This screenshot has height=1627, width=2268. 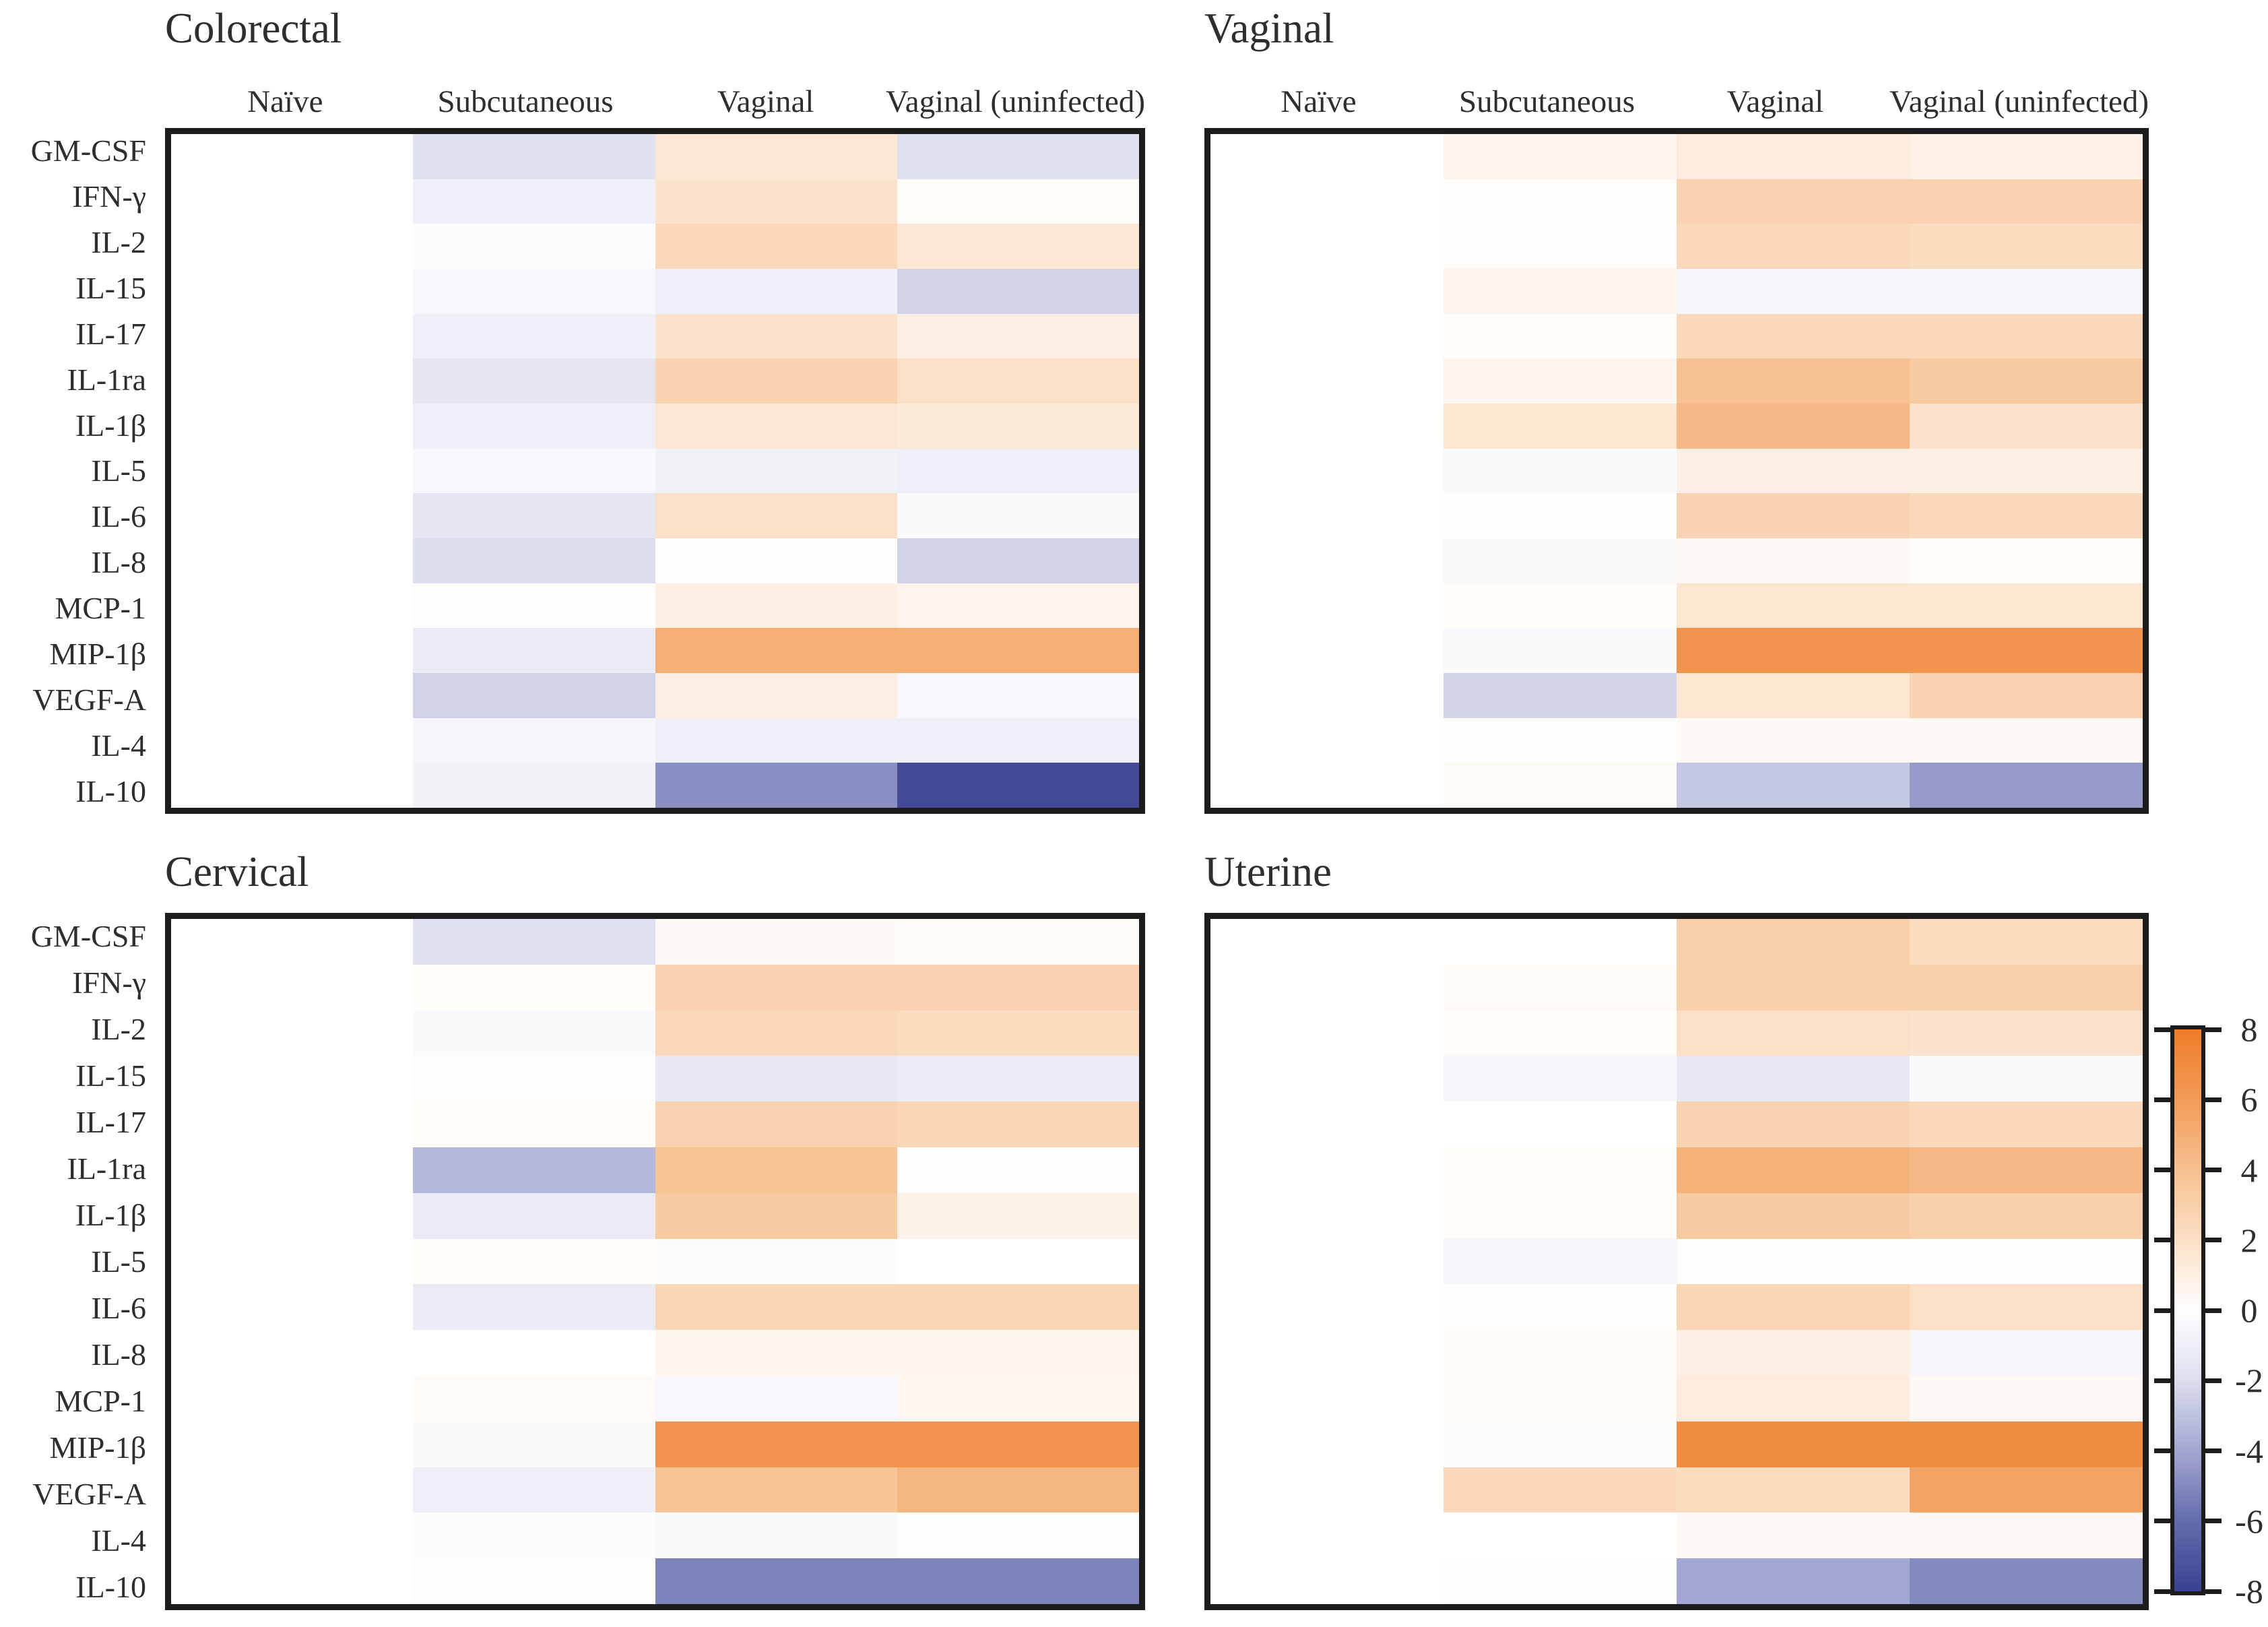 I want to click on colorbar-tick-label: 6, so click(x=2249, y=1100).